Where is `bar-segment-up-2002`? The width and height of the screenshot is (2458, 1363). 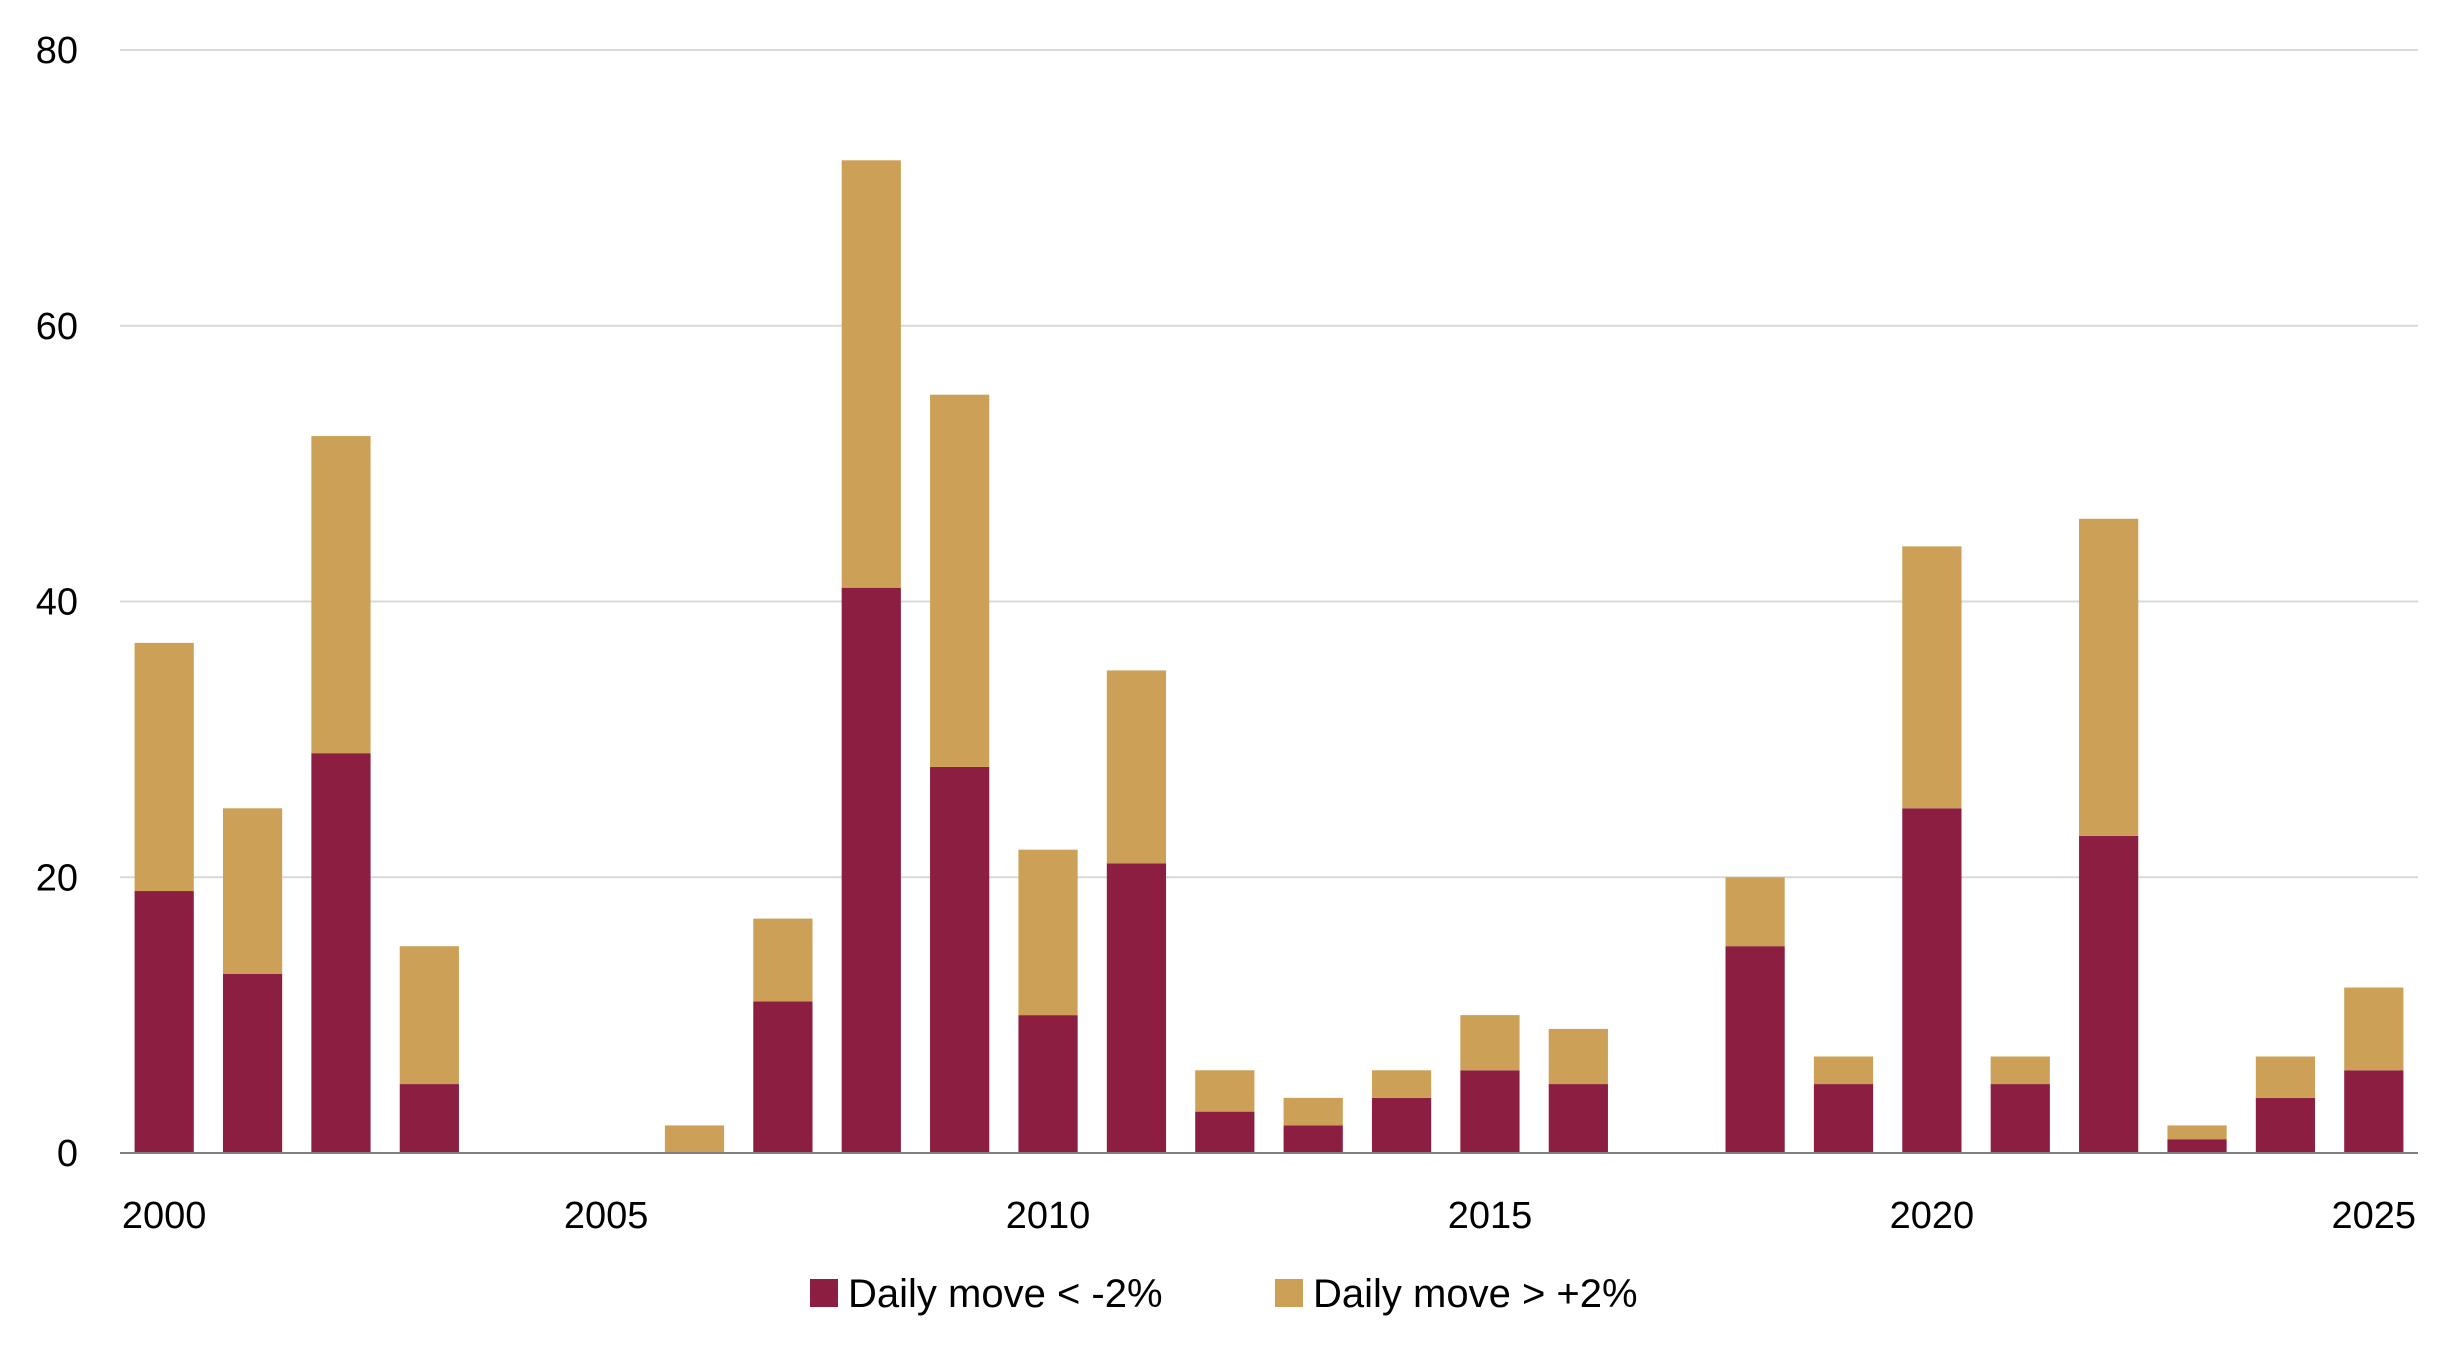
bar-segment-up-2002 is located at coordinates (341, 595).